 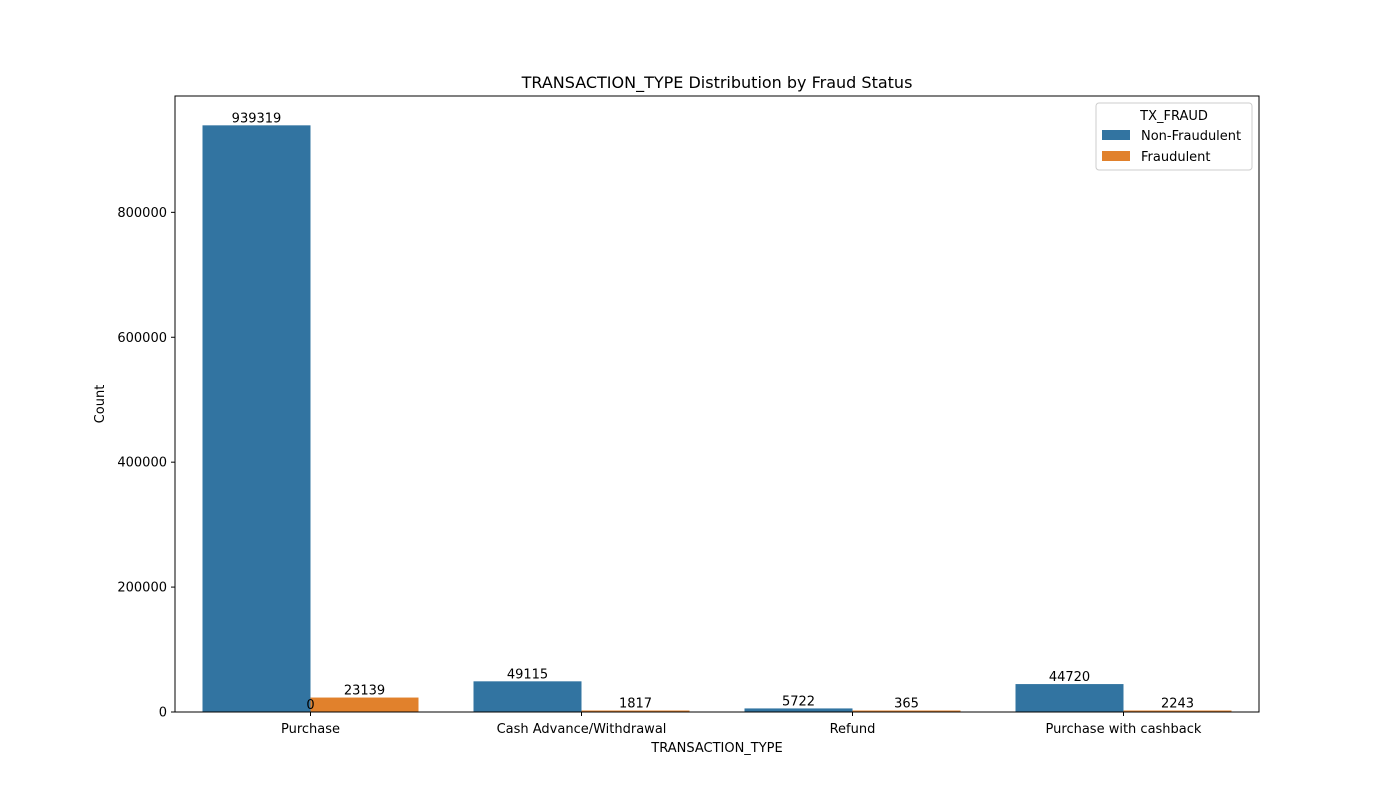 What do you see at coordinates (906, 704) in the screenshot?
I see `bar-value-label: 365` at bounding box center [906, 704].